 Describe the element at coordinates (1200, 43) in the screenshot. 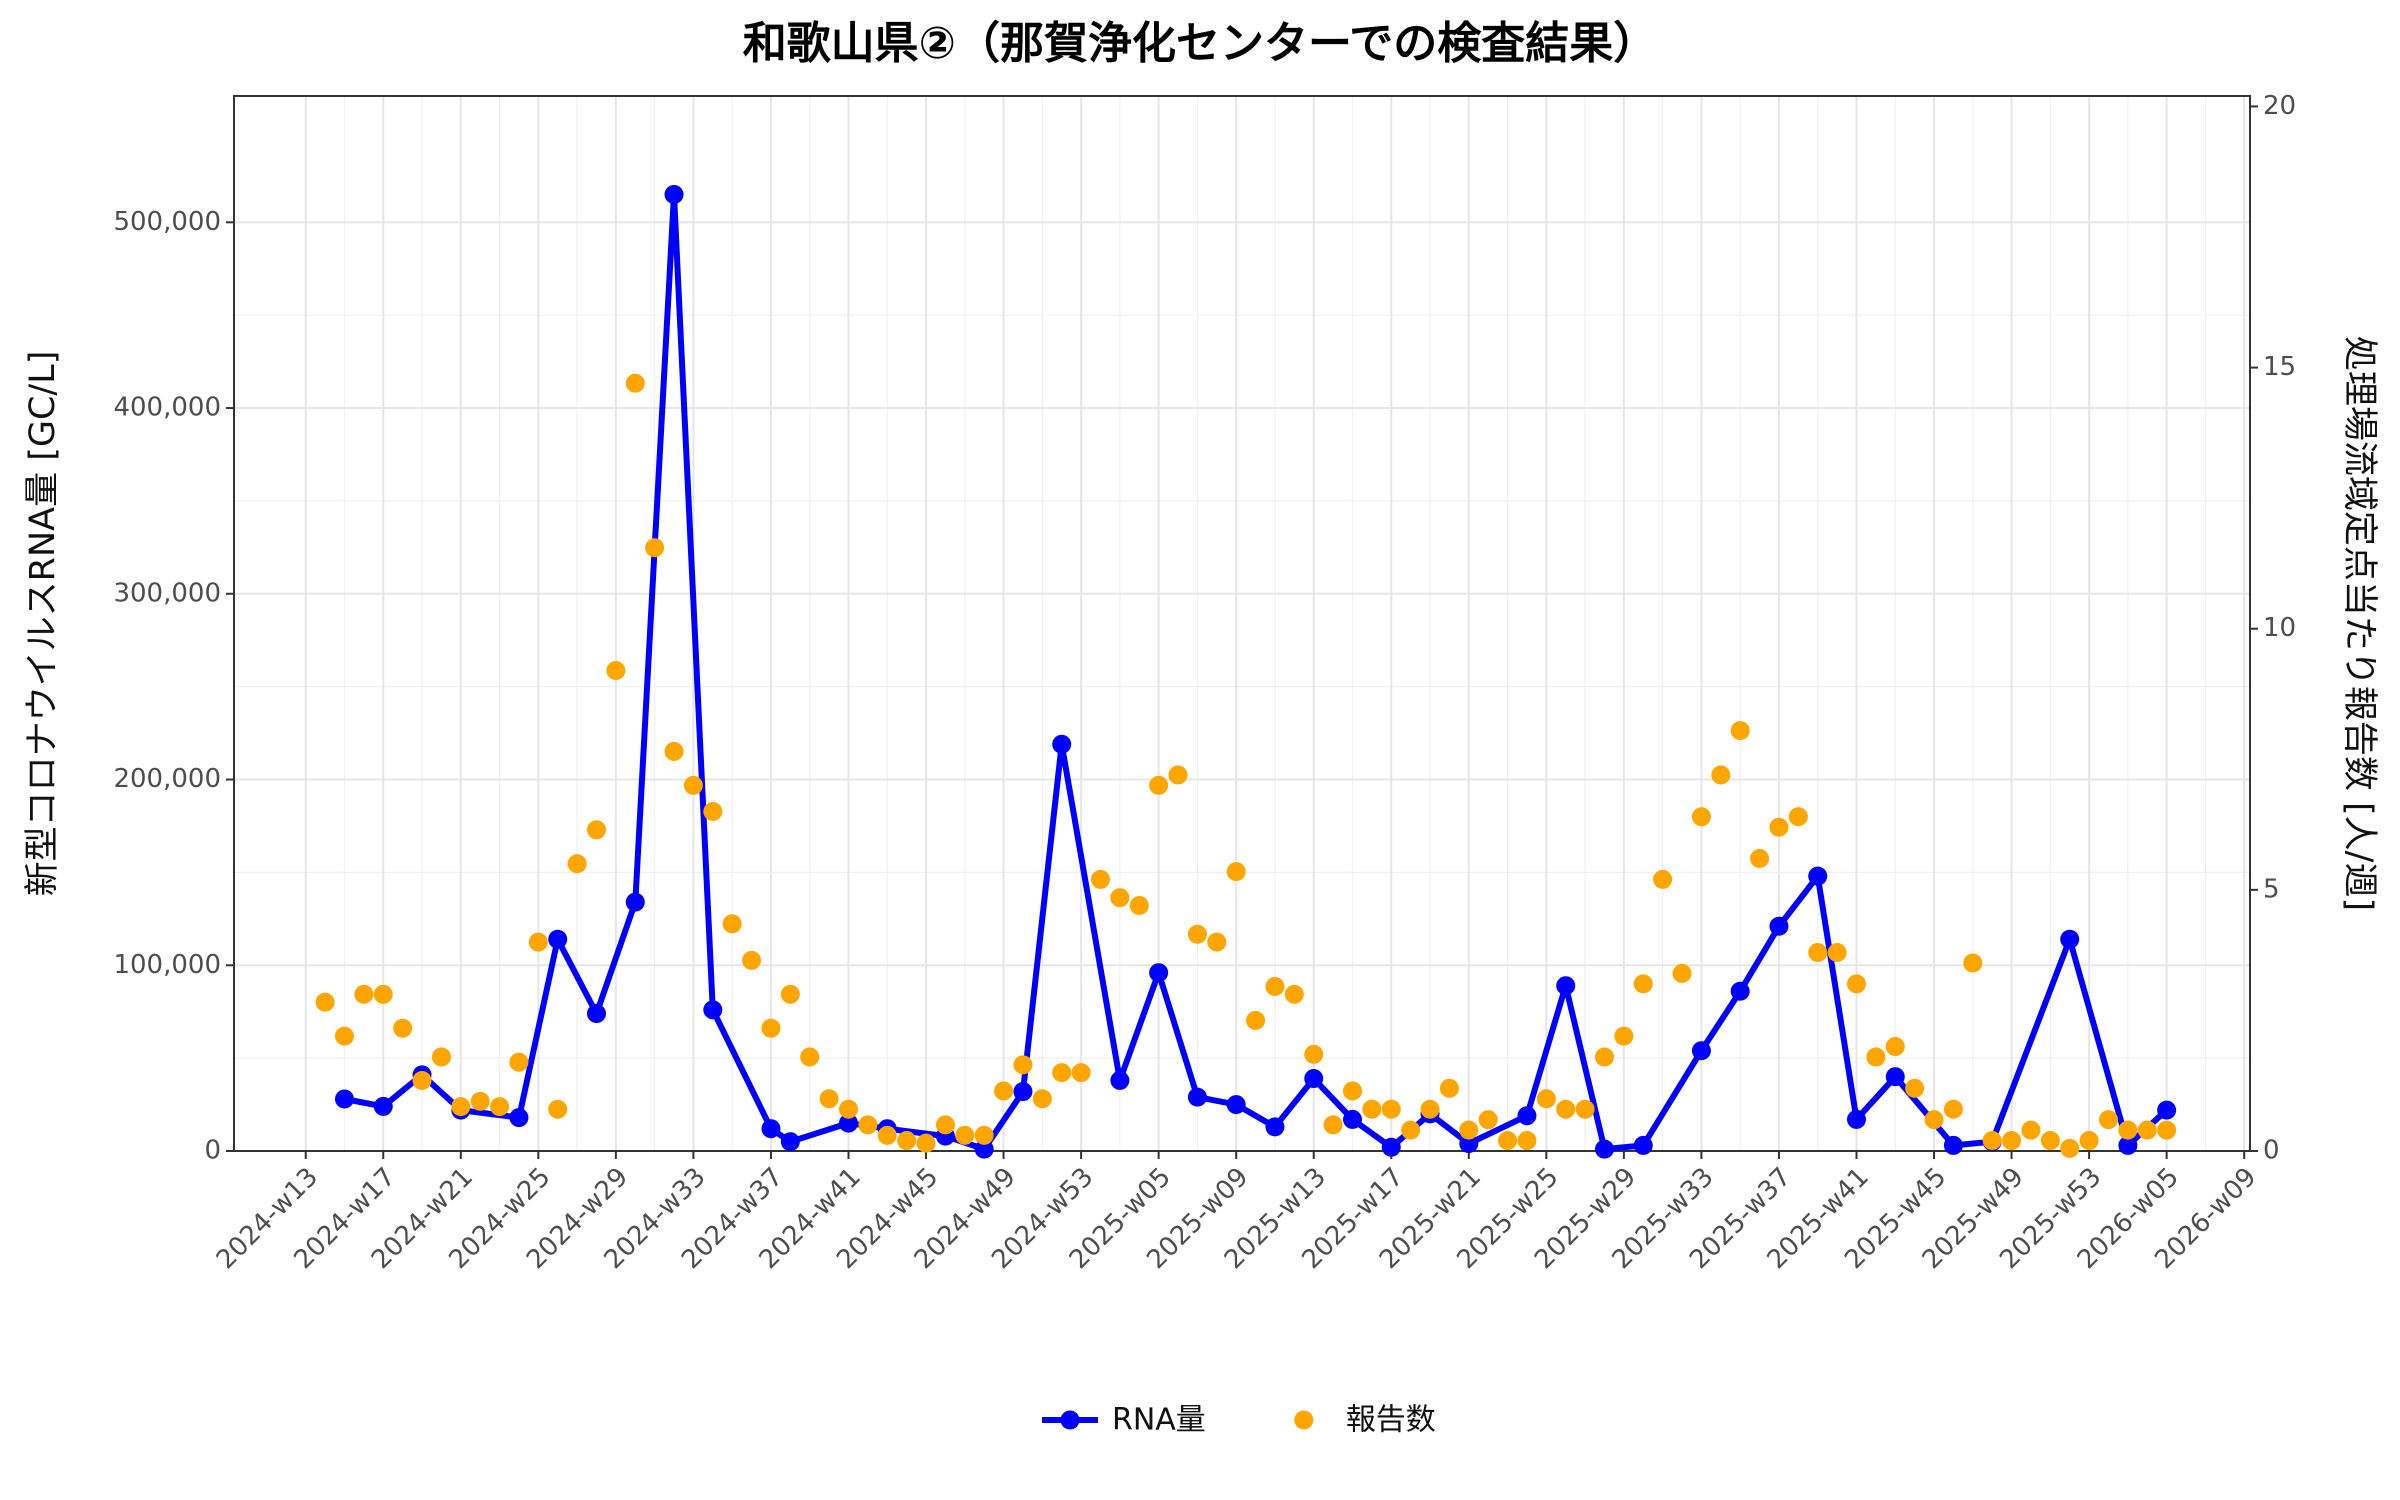

I see `chart-title: 和歌山県②（那賀浄化センターでの検査結果）` at that location.